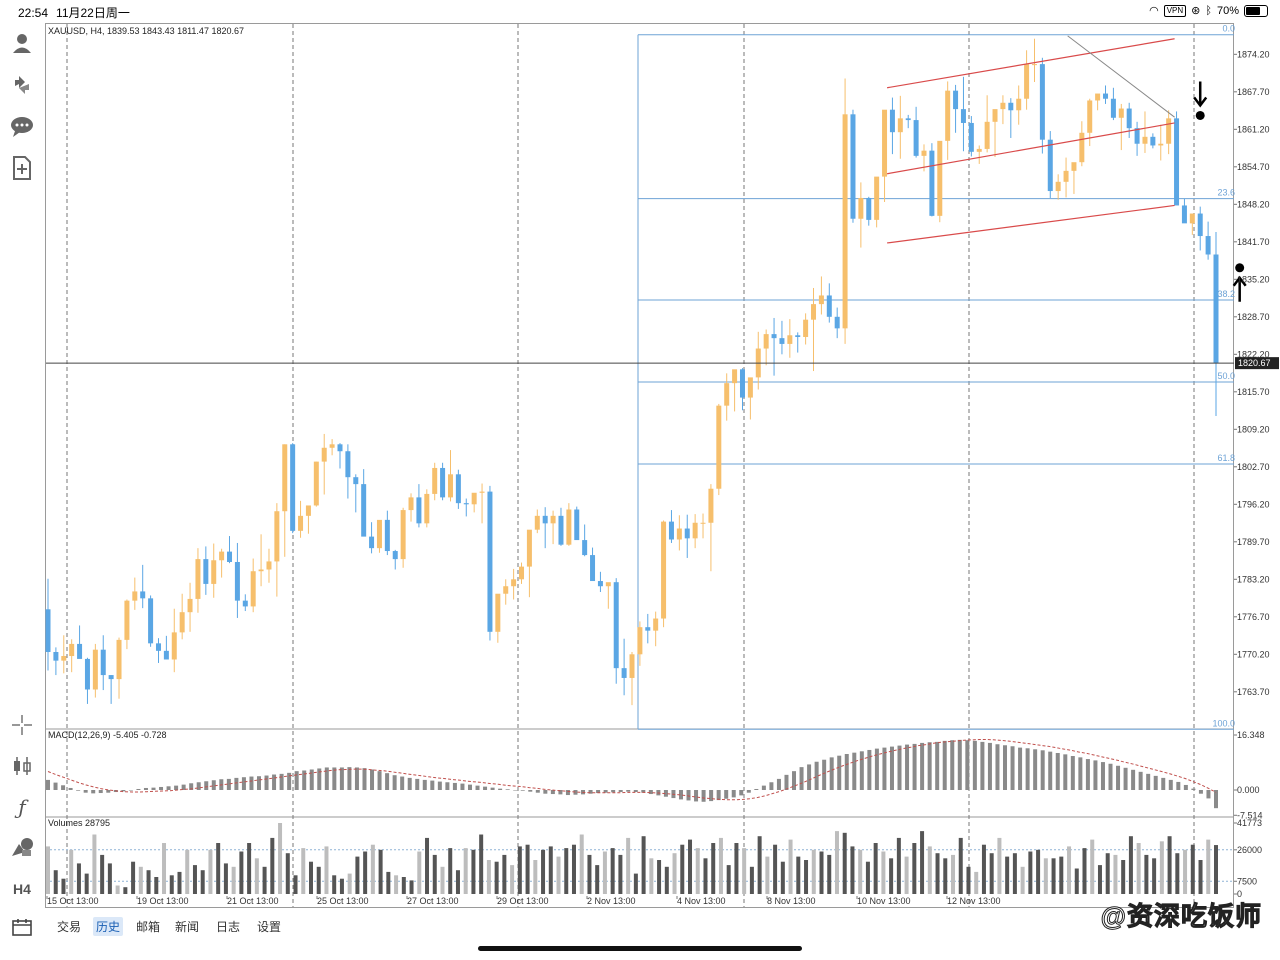 Image resolution: width=1280 pixels, height=960 pixels. Describe the element at coordinates (22, 847) in the screenshot. I see `objects-icon` at that location.